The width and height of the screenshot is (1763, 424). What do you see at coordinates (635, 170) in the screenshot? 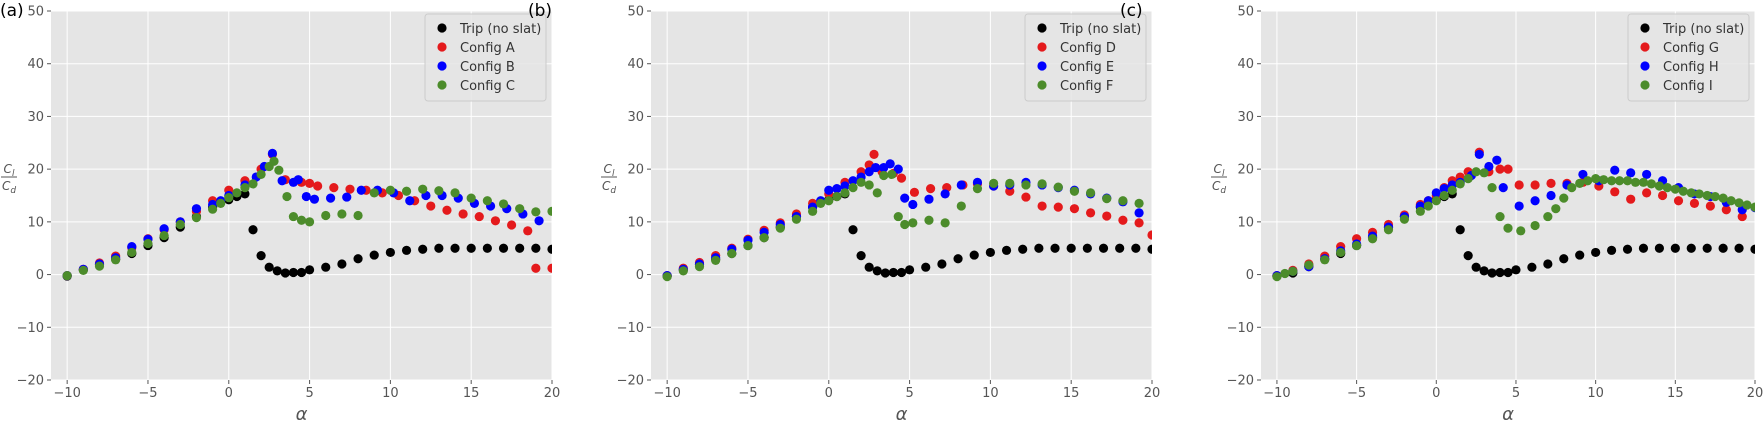
I see `y-tick-label: 20` at bounding box center [635, 170].